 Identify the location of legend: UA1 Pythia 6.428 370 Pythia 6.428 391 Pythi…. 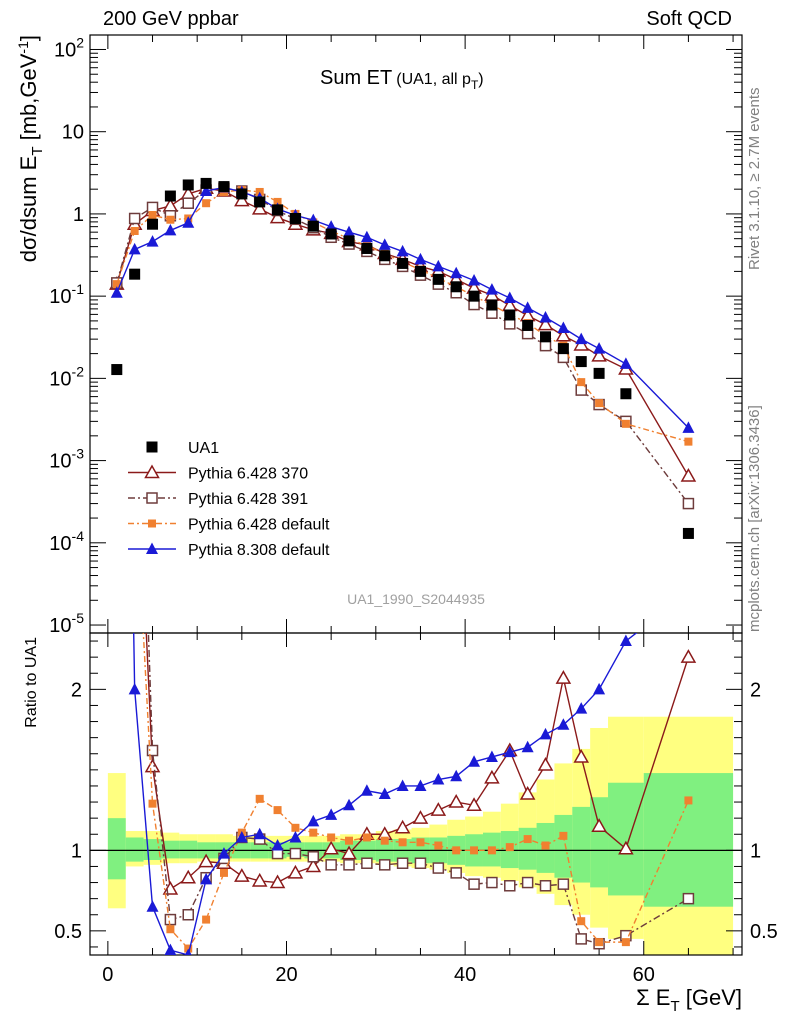
(229, 499).